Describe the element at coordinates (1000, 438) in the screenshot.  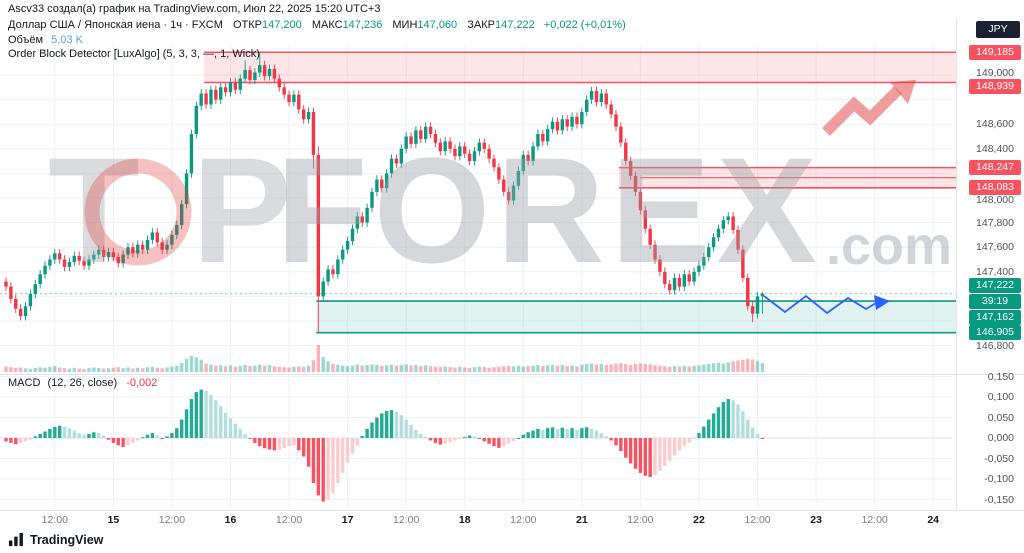
I see `macd-tick: 0,000` at that location.